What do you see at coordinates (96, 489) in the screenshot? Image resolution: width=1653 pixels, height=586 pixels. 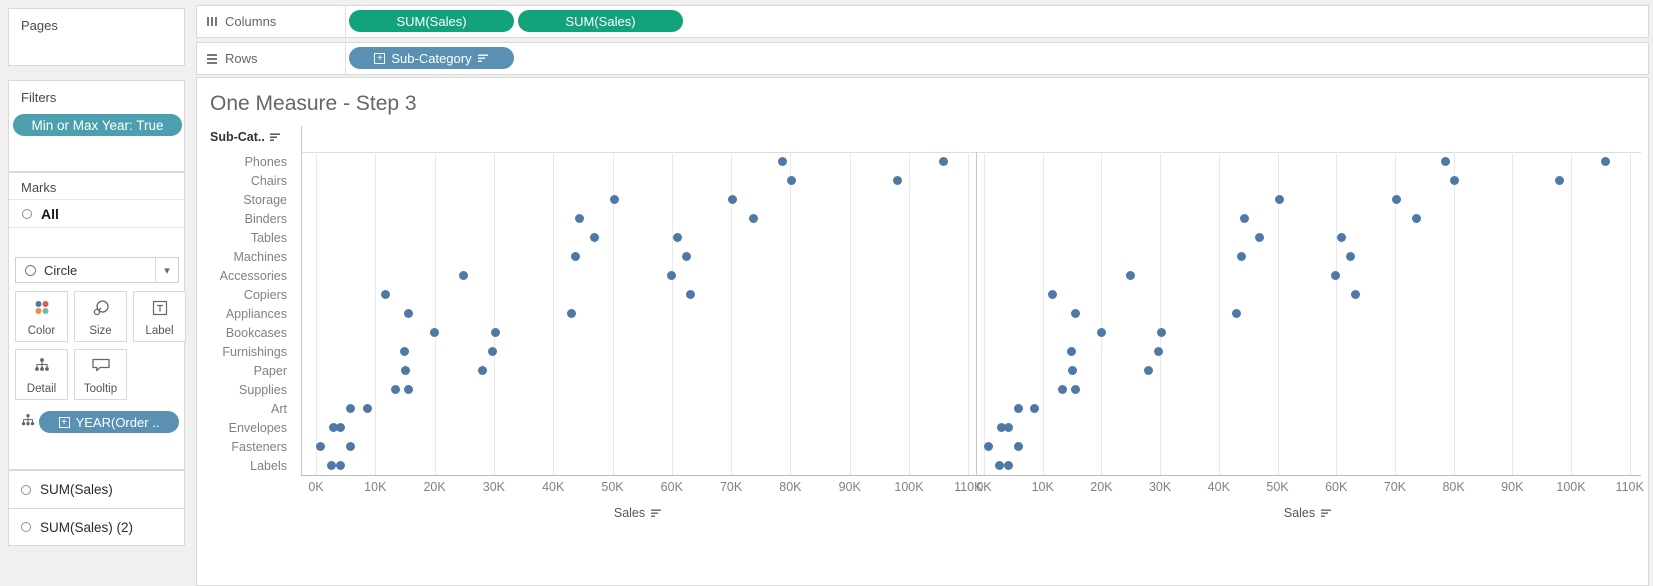 I see `measure-card-1: SUM(Sales)` at bounding box center [96, 489].